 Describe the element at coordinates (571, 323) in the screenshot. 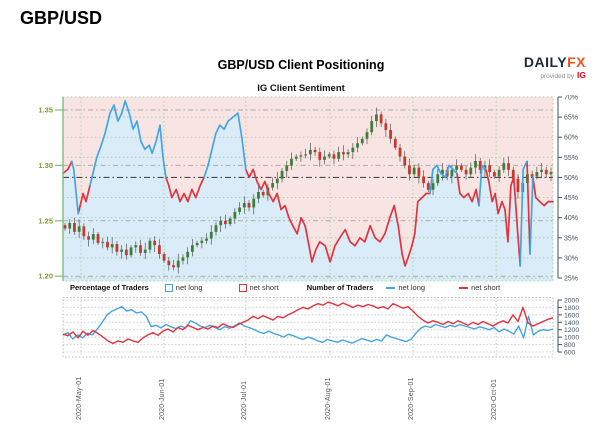

I see `svg-text: 1400` at that location.